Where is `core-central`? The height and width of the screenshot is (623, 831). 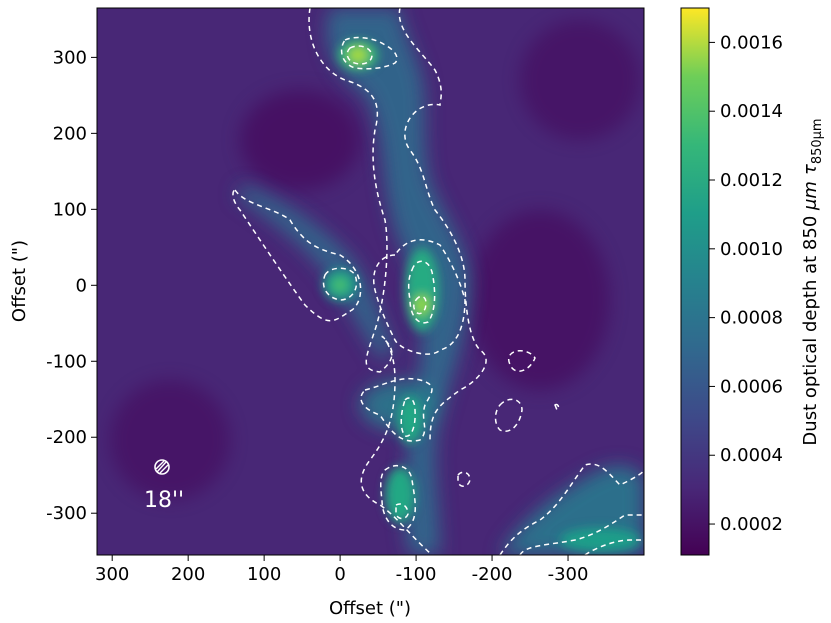
core-central is located at coordinates (422, 290).